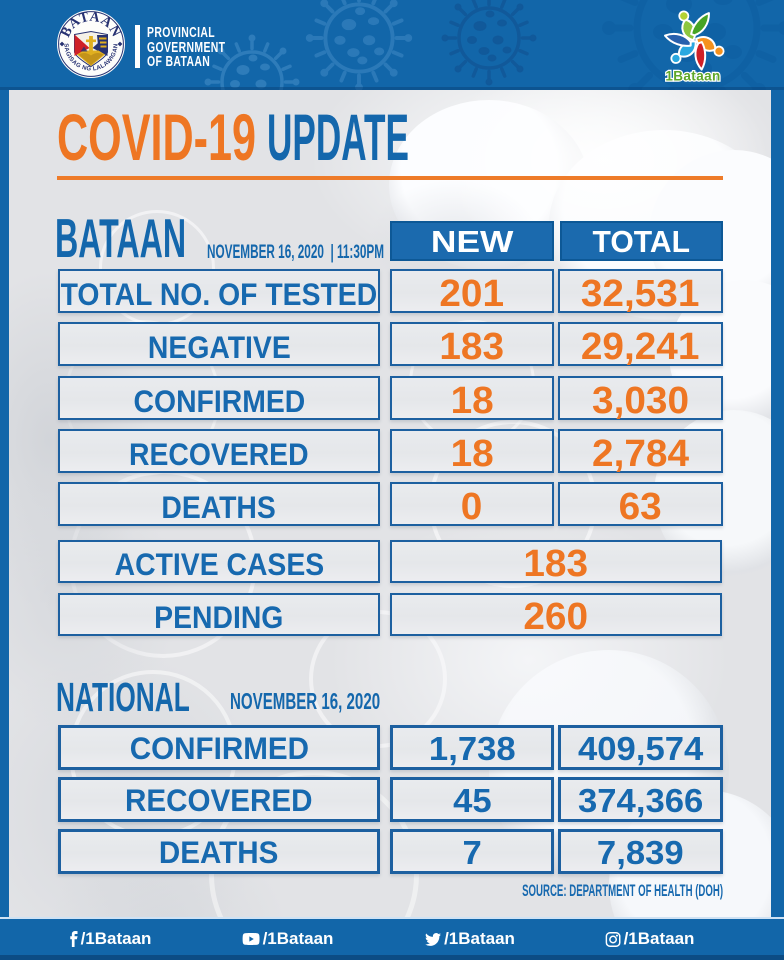  I want to click on svg-text: 1Bataan, so click(692, 76).